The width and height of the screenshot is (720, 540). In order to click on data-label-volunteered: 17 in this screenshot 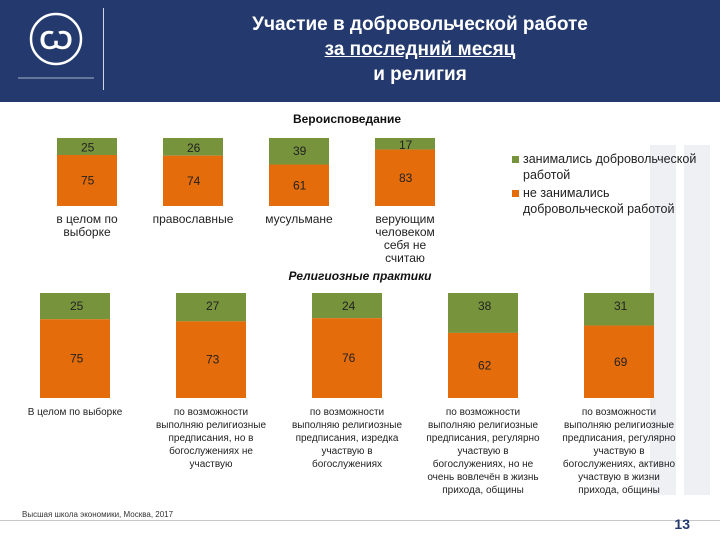, I will do `click(406, 145)`.